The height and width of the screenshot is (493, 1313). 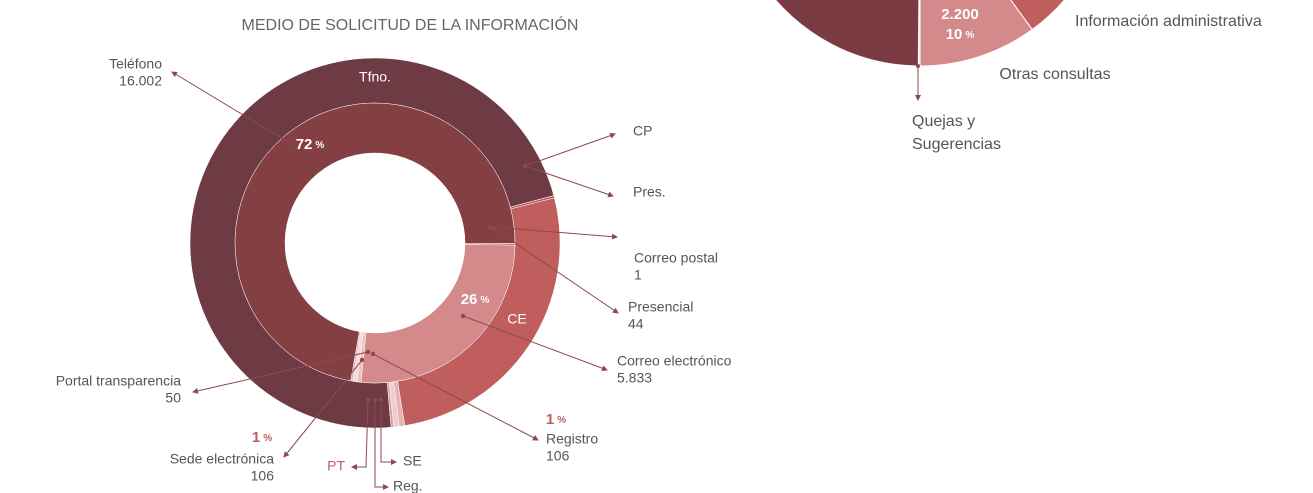 What do you see at coordinates (638, 275) in the screenshot?
I see `value-label: 1` at bounding box center [638, 275].